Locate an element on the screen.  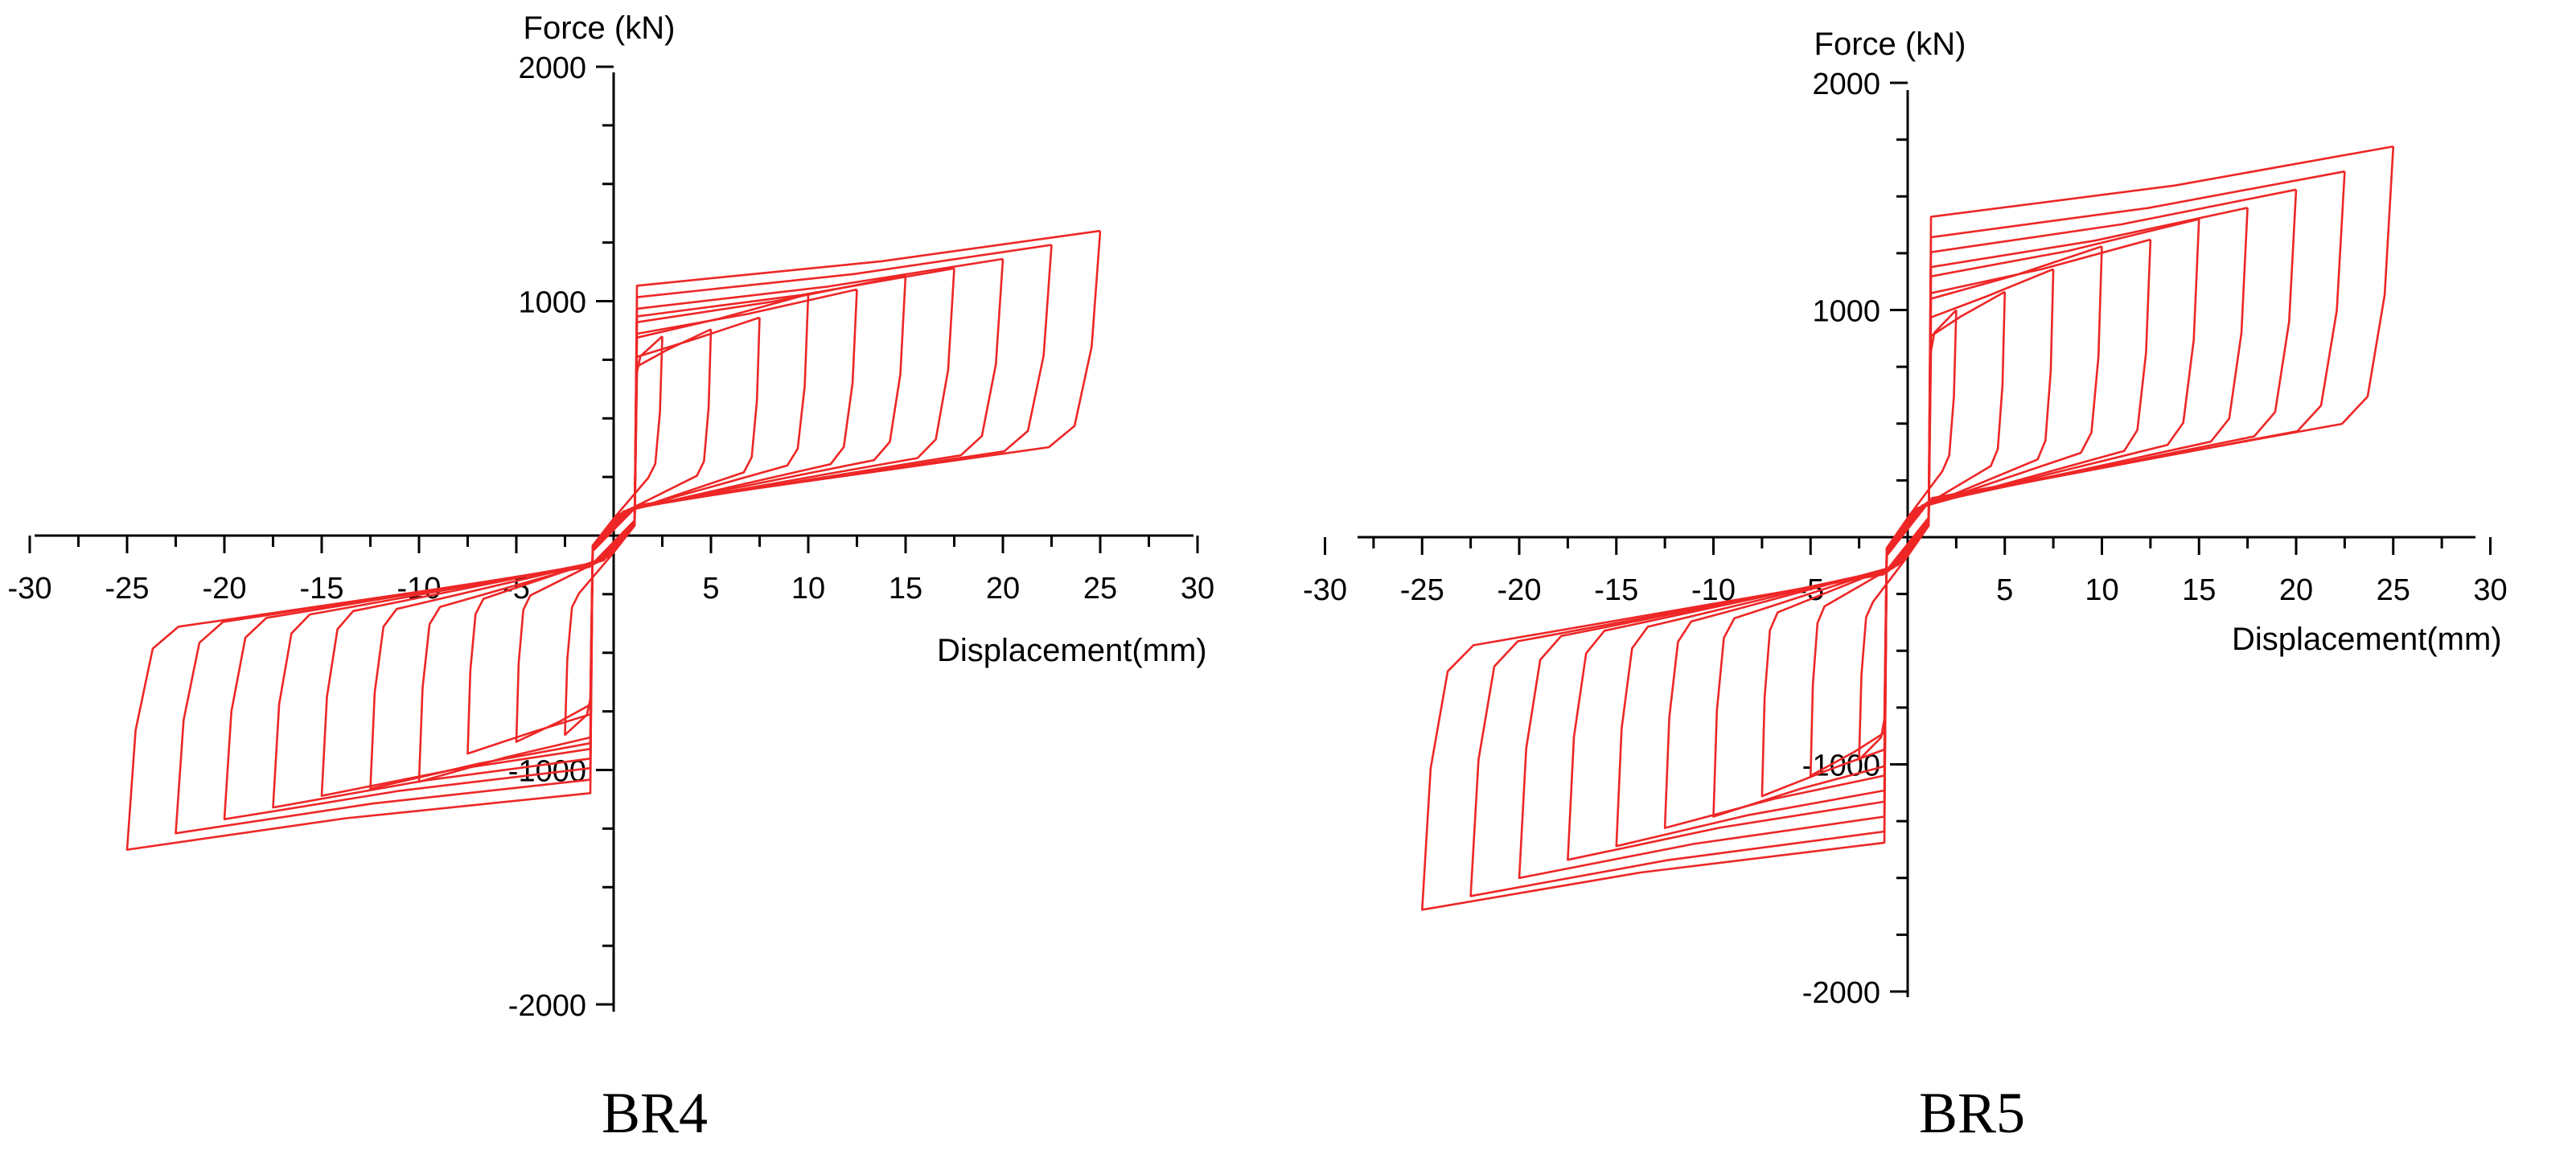
panel-title: BR5 is located at coordinates (1972, 1113).